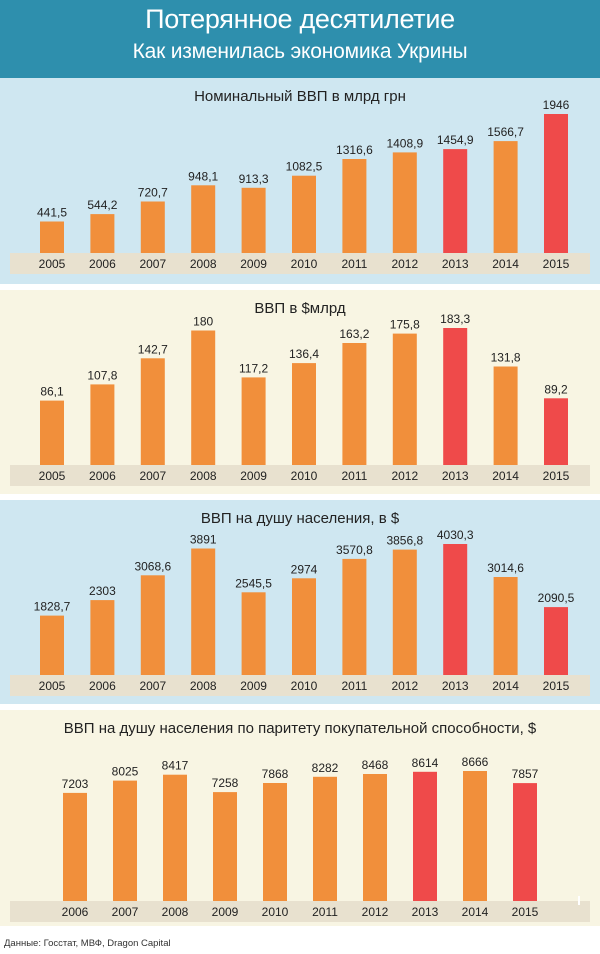 The height and width of the screenshot is (954, 600). I want to click on data-label-2014: 1566,7, so click(505, 132).